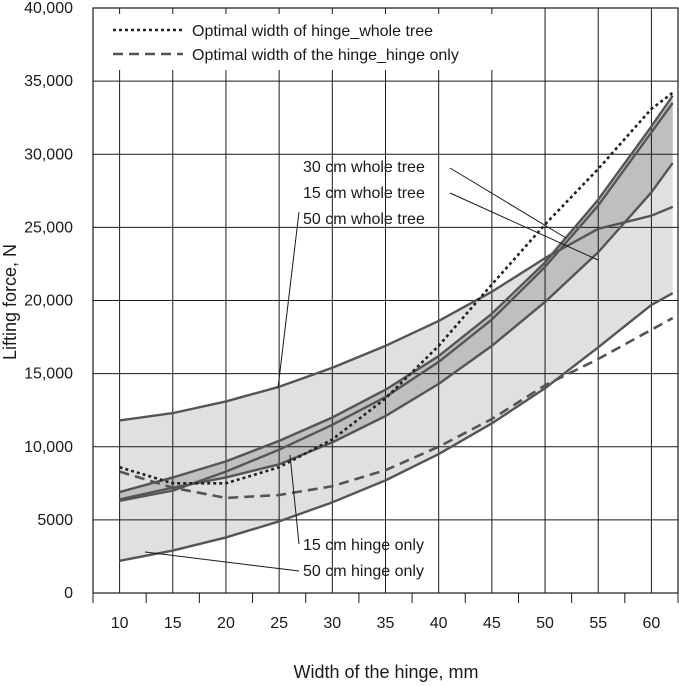  I want to click on annotation-50-cm-whole-tree: 50 cm whole tree, so click(364, 219).